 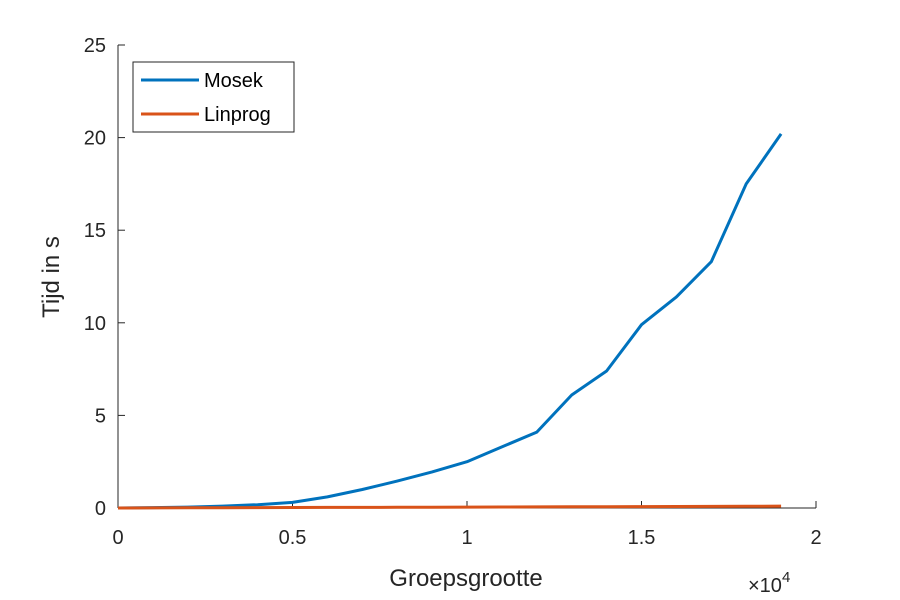 What do you see at coordinates (95, 139) in the screenshot?
I see `y-tick-label: 20` at bounding box center [95, 139].